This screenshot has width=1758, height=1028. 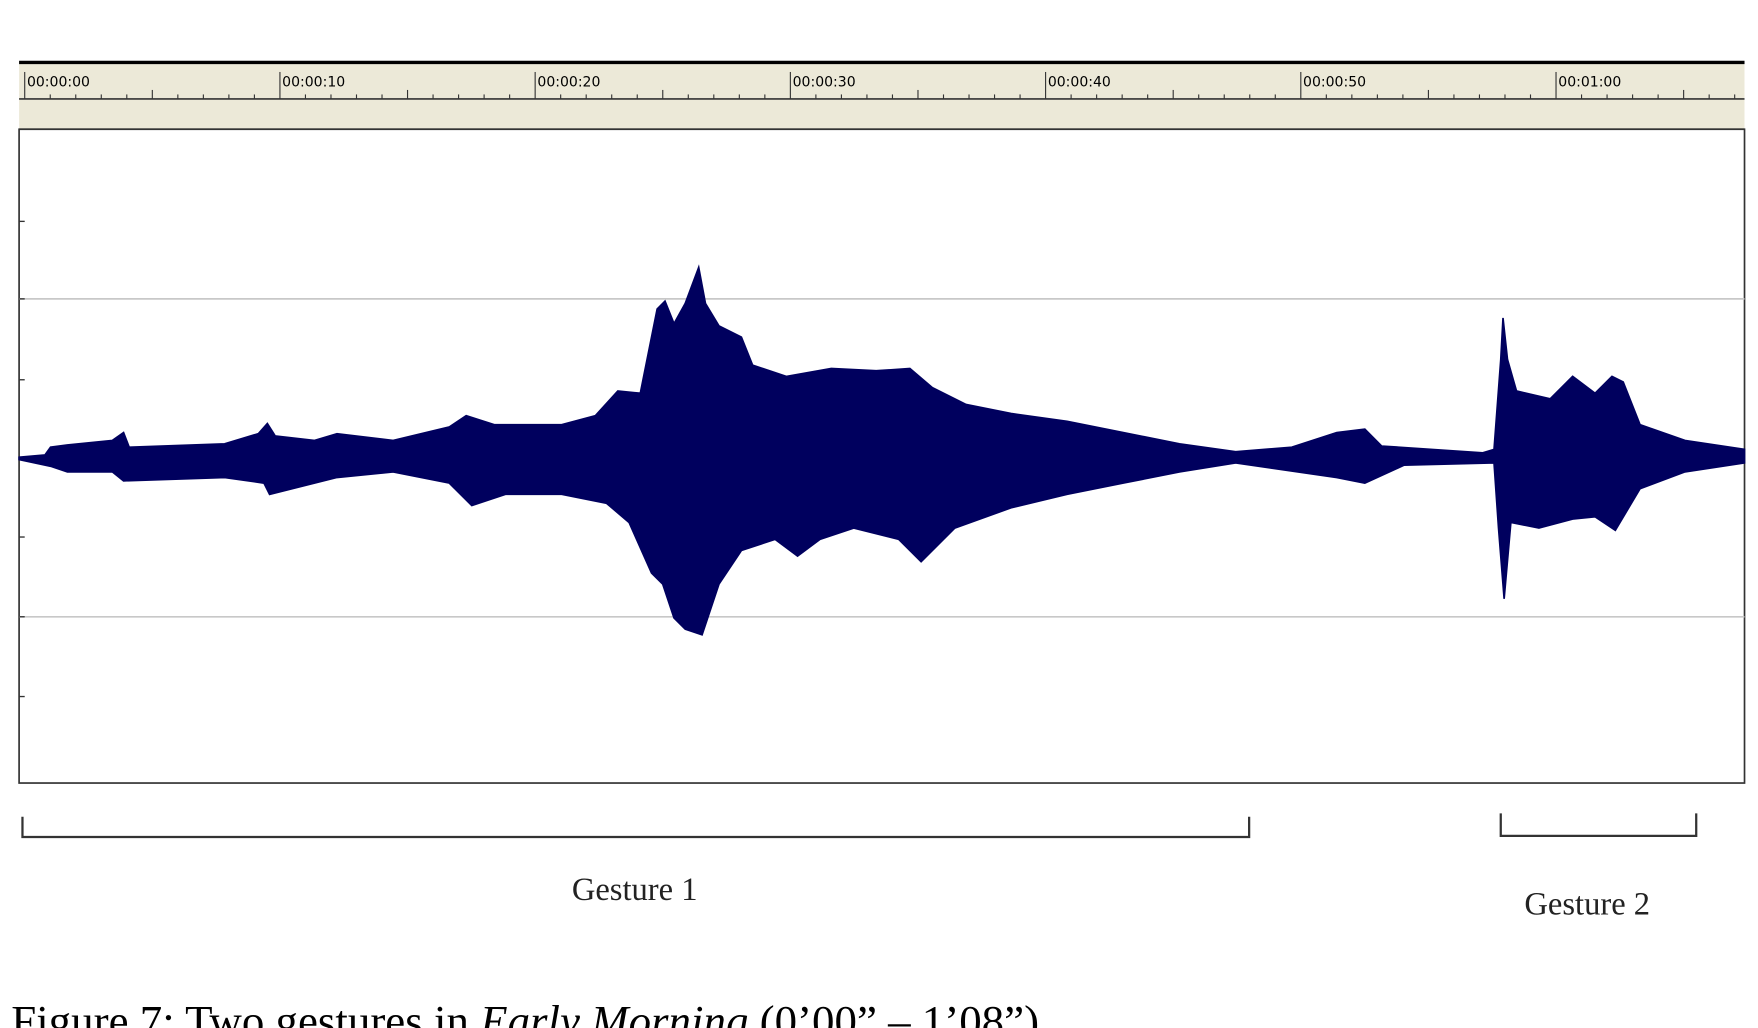 I want to click on ruler, so click(x=882, y=95).